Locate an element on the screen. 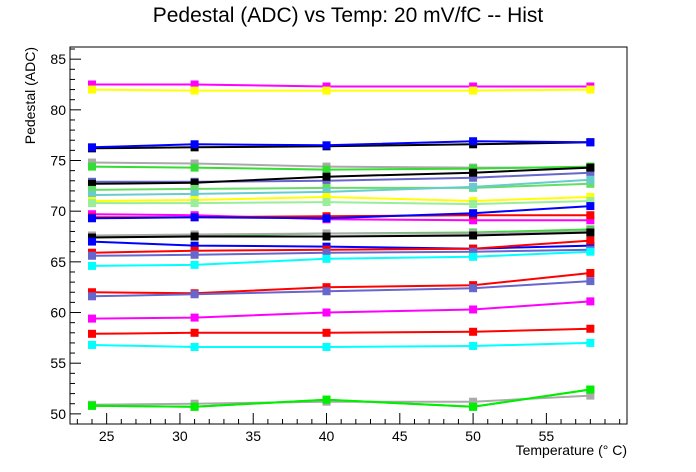  y-tick-label: 70 is located at coordinates (58, 211).